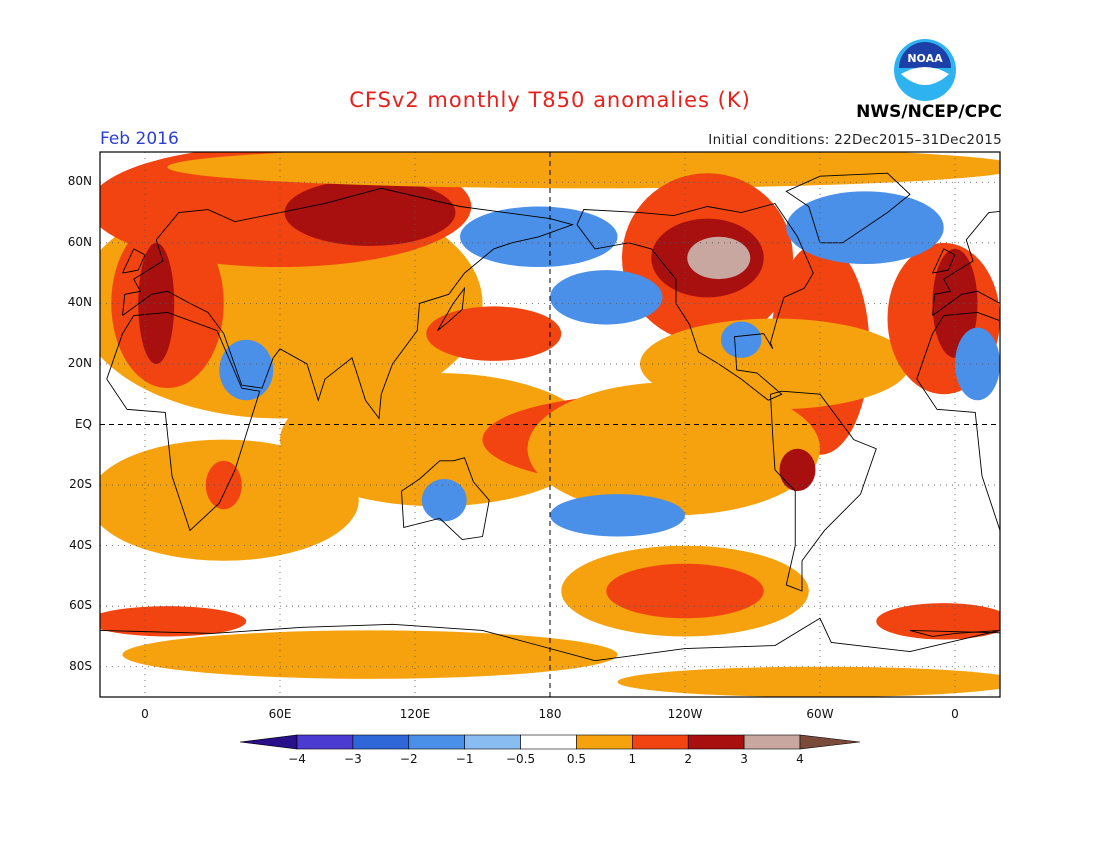 The image size is (1100, 850). What do you see at coordinates (415, 714) in the screenshot?
I see `lon-tick-label: 120E` at bounding box center [415, 714].